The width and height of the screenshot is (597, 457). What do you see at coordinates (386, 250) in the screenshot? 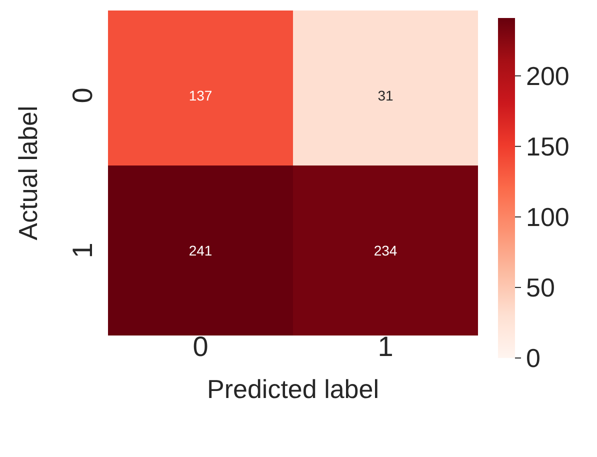
I see `data-label: 234` at bounding box center [386, 250].